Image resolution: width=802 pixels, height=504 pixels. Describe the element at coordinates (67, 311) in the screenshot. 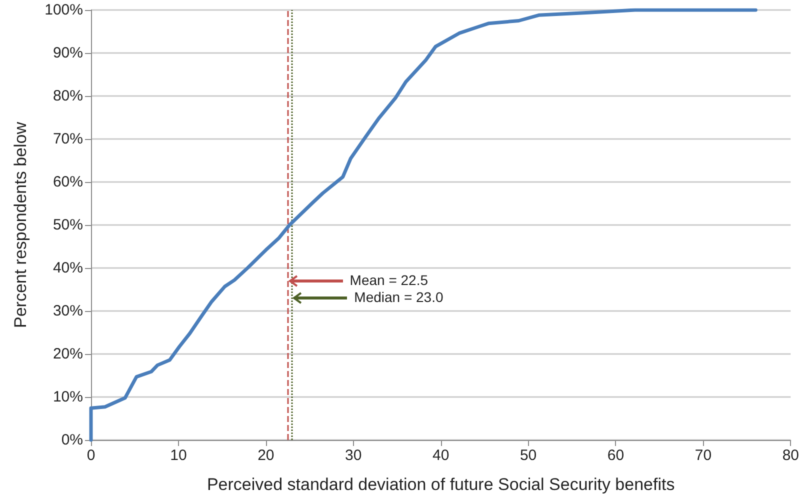

I see `y-tick-label: 30%` at that location.